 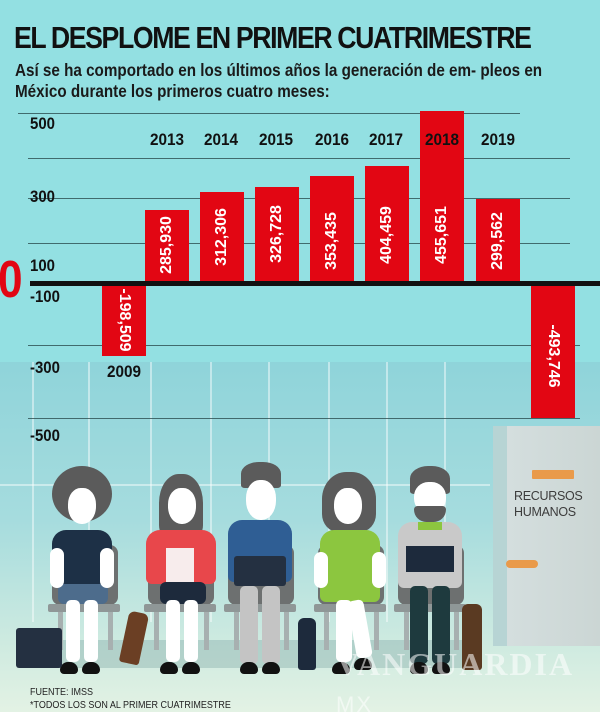 I want to click on watermark: VANGUARDIA MX, so click(x=454, y=679).